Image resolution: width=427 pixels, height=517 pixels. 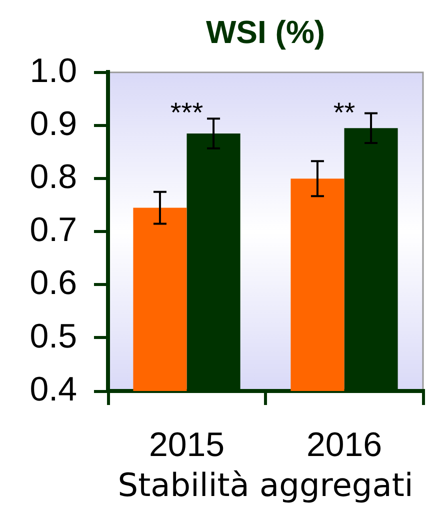 What do you see at coordinates (53, 177) in the screenshot?
I see `y-tick-label: 0.8` at bounding box center [53, 177].